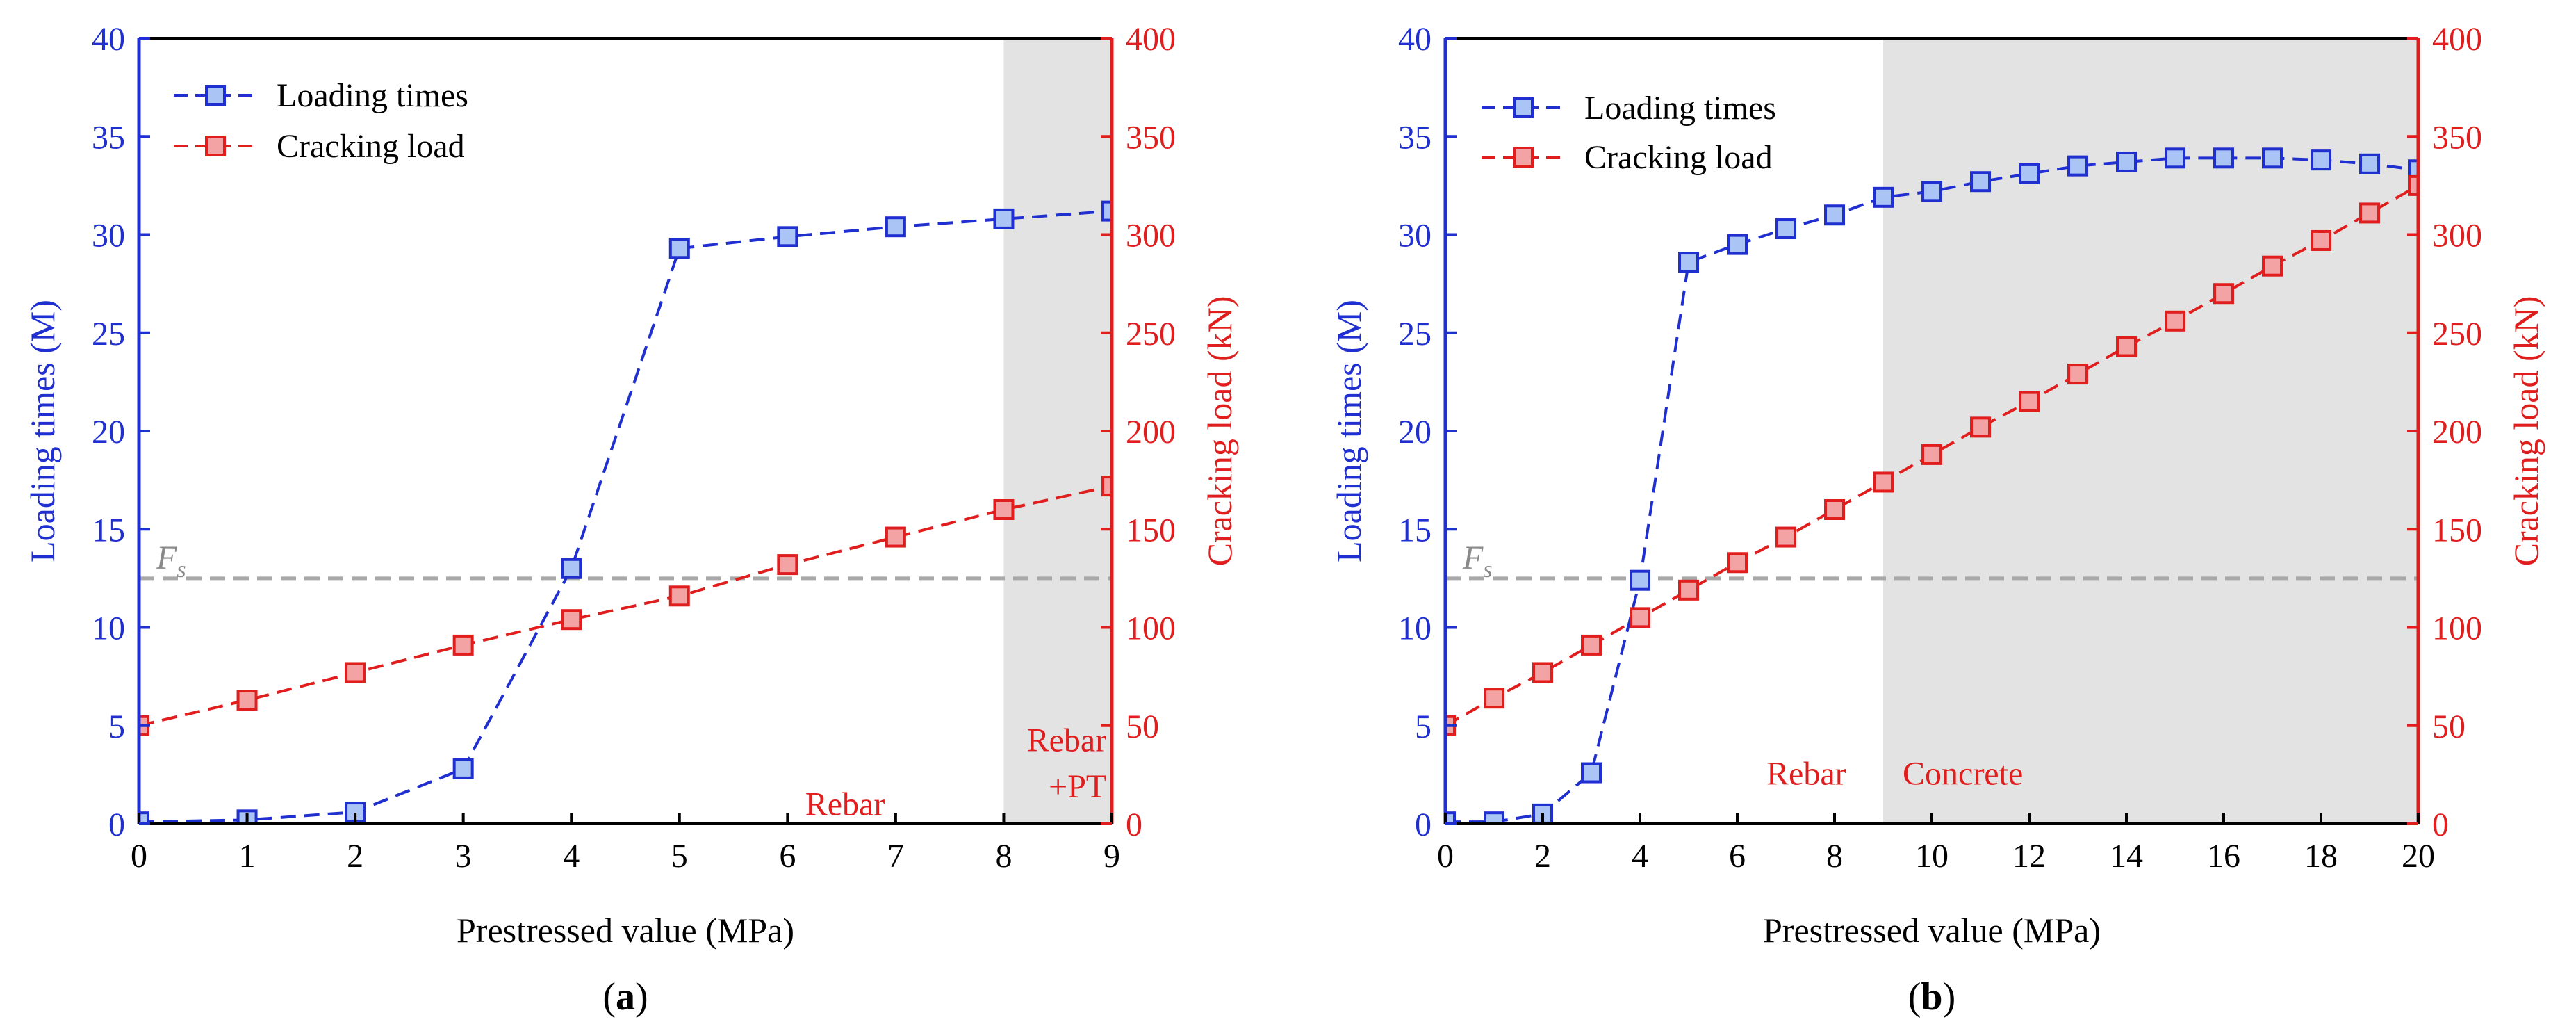 Image resolution: width=2576 pixels, height=1031 pixels. What do you see at coordinates (247, 857) in the screenshot?
I see `x-tick-label: 1` at bounding box center [247, 857].